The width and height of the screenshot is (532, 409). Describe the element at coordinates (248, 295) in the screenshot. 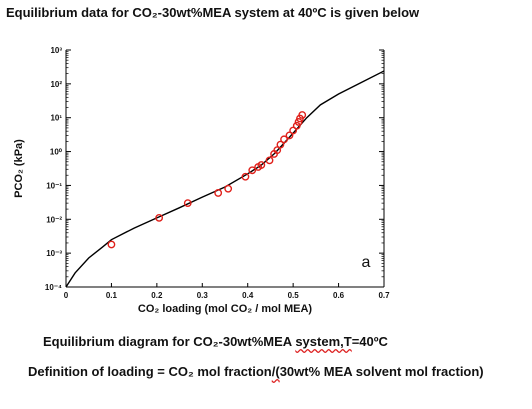

I see `x-tick-label: 0.4` at that location.